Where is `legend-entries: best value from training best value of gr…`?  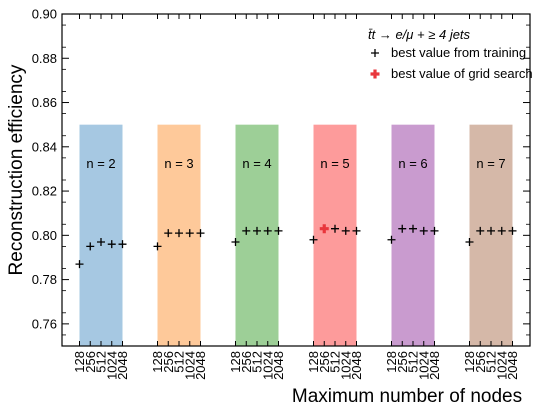
legend-entries: best value from training best value of gr… is located at coordinates (451, 63).